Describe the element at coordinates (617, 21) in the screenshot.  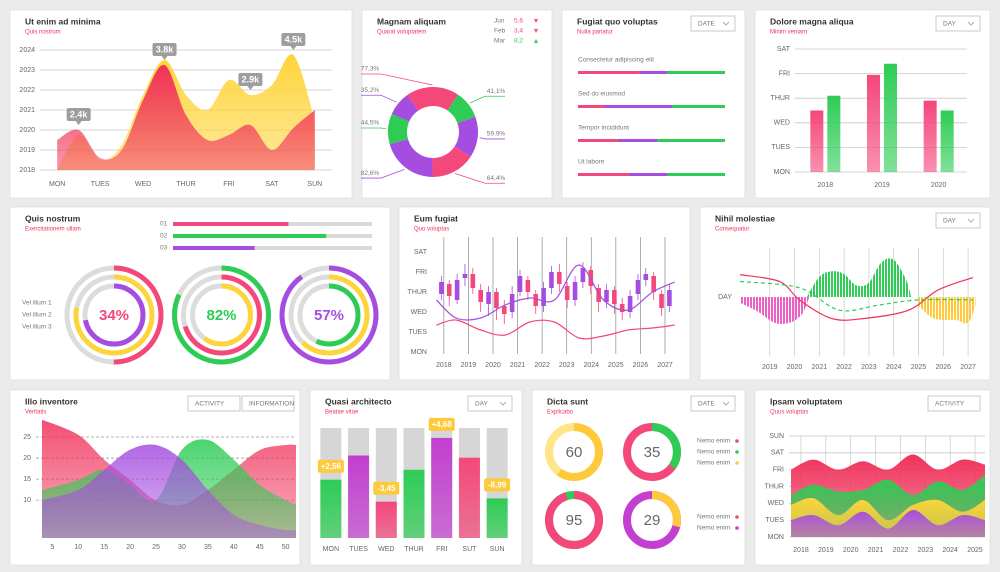
I see `panel-title: Fugiat quo voluptas` at that location.